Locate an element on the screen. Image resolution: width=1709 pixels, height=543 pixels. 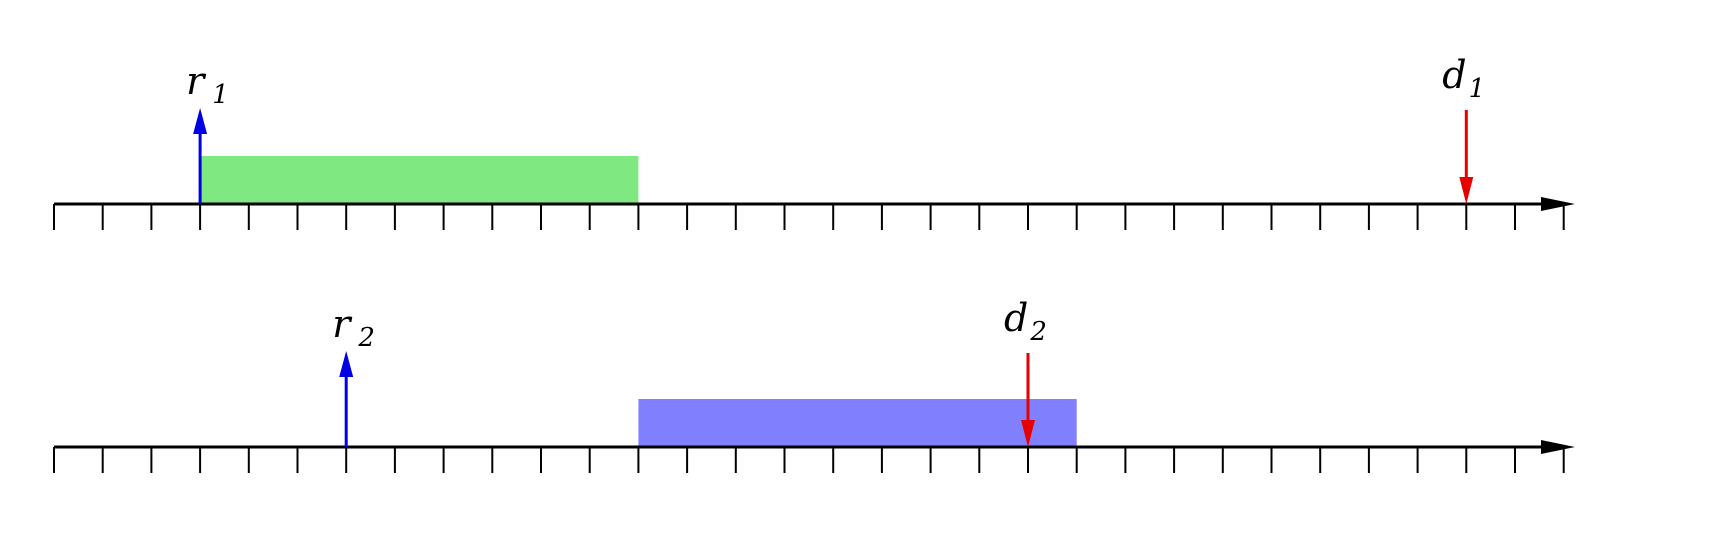
deadline-label: d2 is located at coordinates (1025, 321).